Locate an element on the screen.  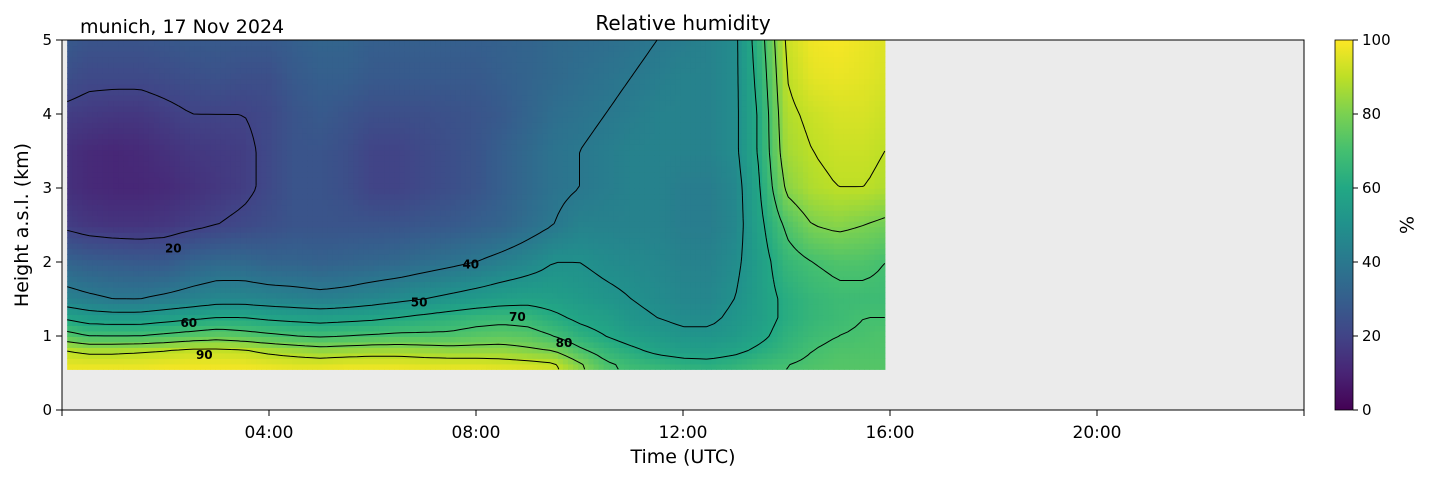
chart-title: Relative humidity is located at coordinates (682, 23).